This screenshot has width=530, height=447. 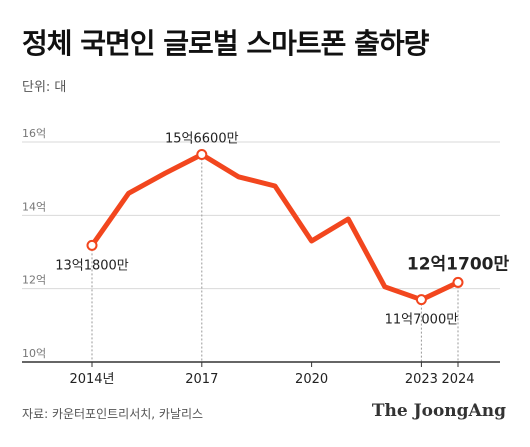 I want to click on x-tick-label: 2014년, so click(x=91, y=379).